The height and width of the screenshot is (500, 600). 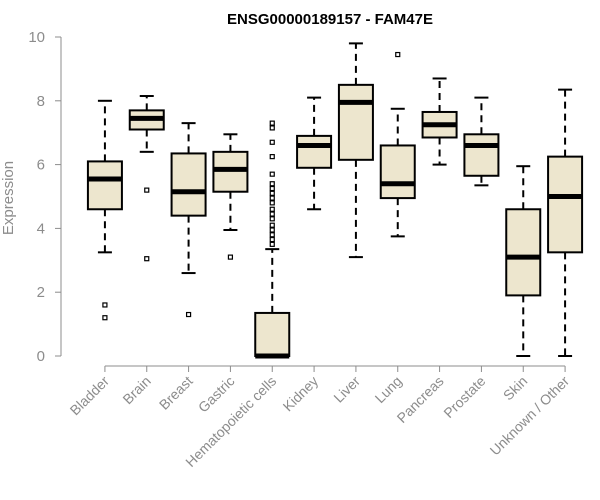 What do you see at coordinates (8, 198) in the screenshot?
I see `y-axis-label: Expression` at bounding box center [8, 198].